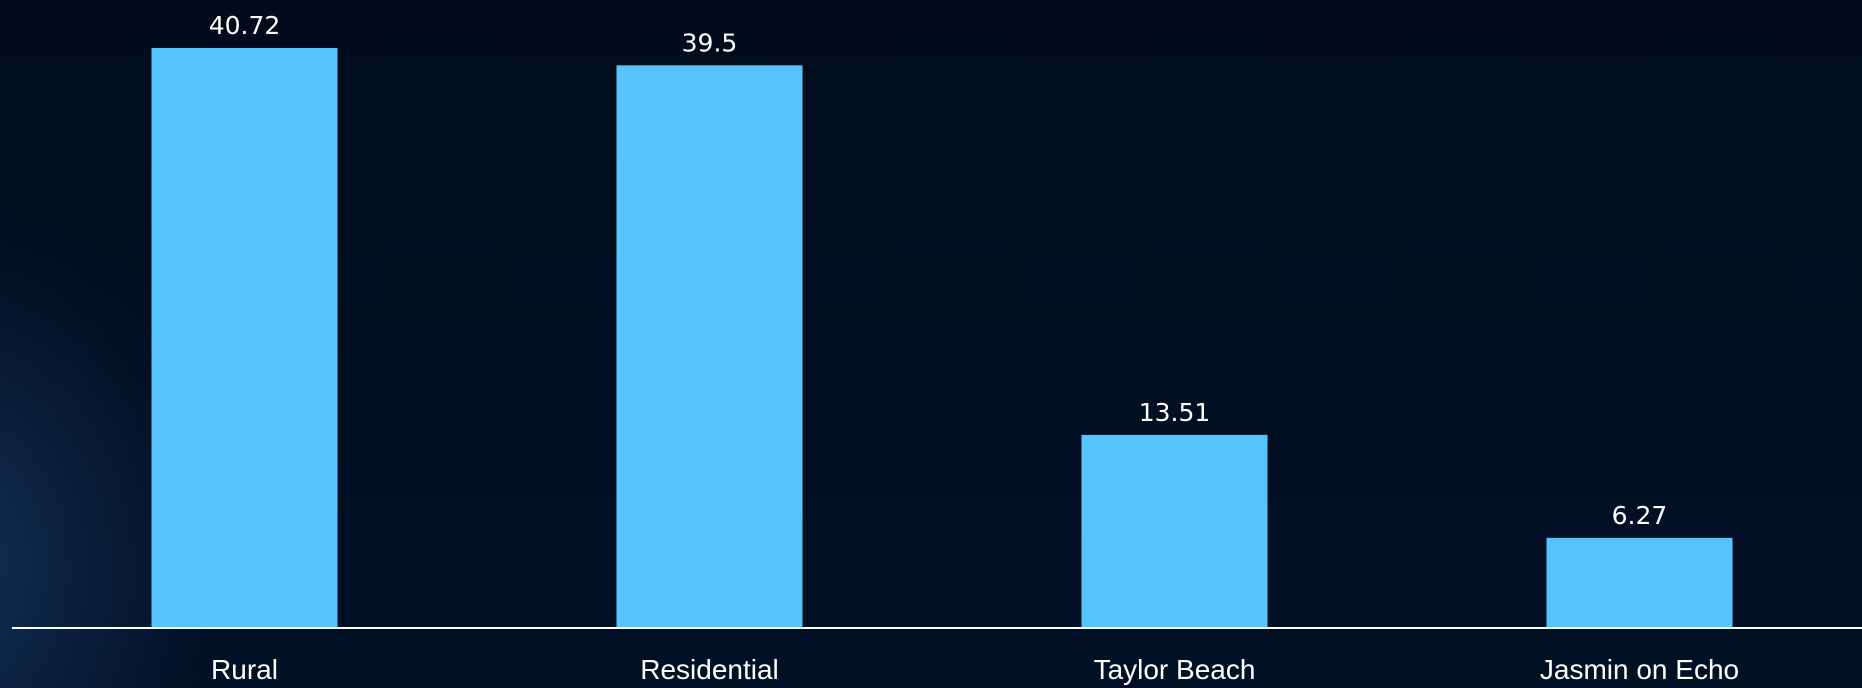 The width and height of the screenshot is (1862, 688). Describe the element at coordinates (1174, 530) in the screenshot. I see `bar-taylor-beach` at that location.